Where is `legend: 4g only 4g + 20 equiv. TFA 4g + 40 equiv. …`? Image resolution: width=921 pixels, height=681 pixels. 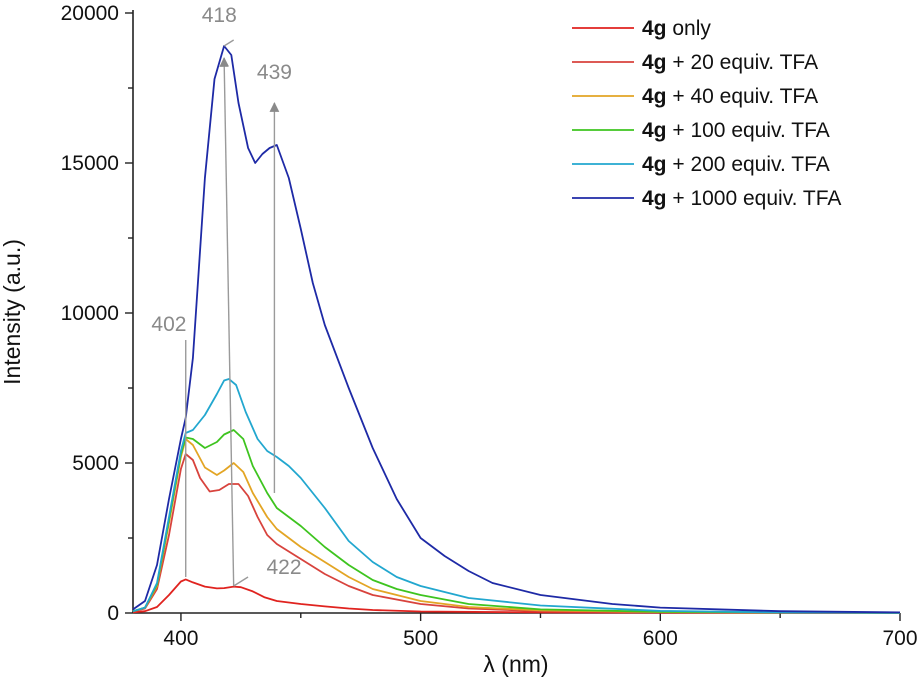
legend: 4g only 4g + 20 equiv. TFA 4g + 40 equiv. … is located at coordinates (706, 113).